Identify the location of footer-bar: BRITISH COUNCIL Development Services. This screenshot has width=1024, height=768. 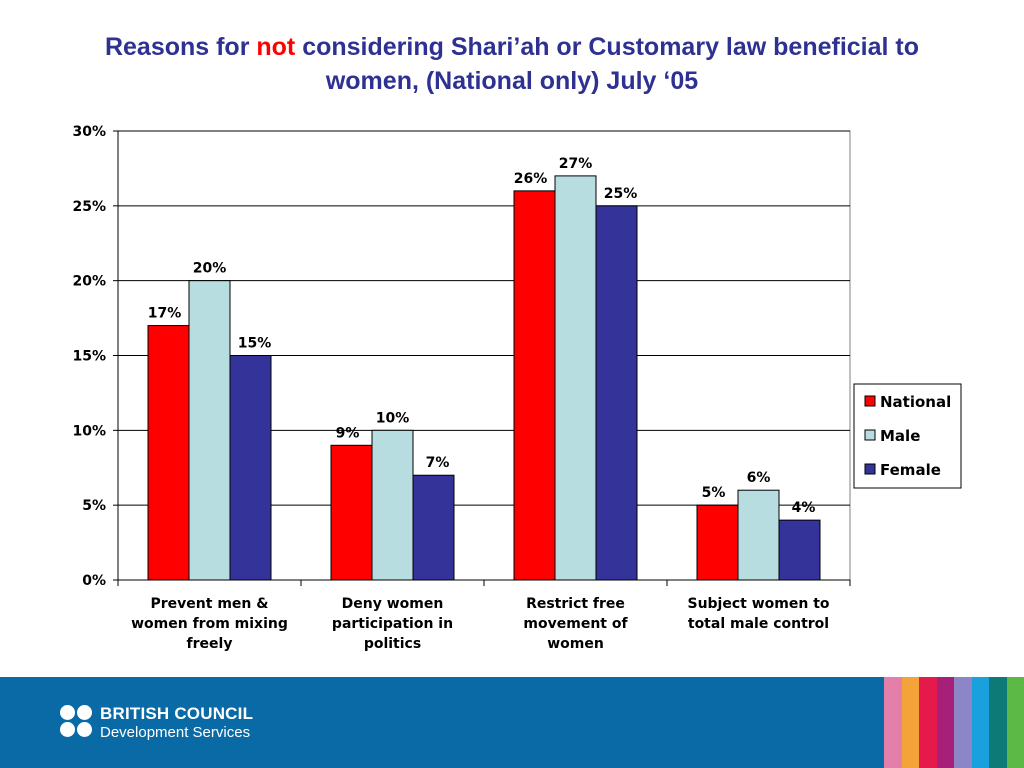
(512, 722).